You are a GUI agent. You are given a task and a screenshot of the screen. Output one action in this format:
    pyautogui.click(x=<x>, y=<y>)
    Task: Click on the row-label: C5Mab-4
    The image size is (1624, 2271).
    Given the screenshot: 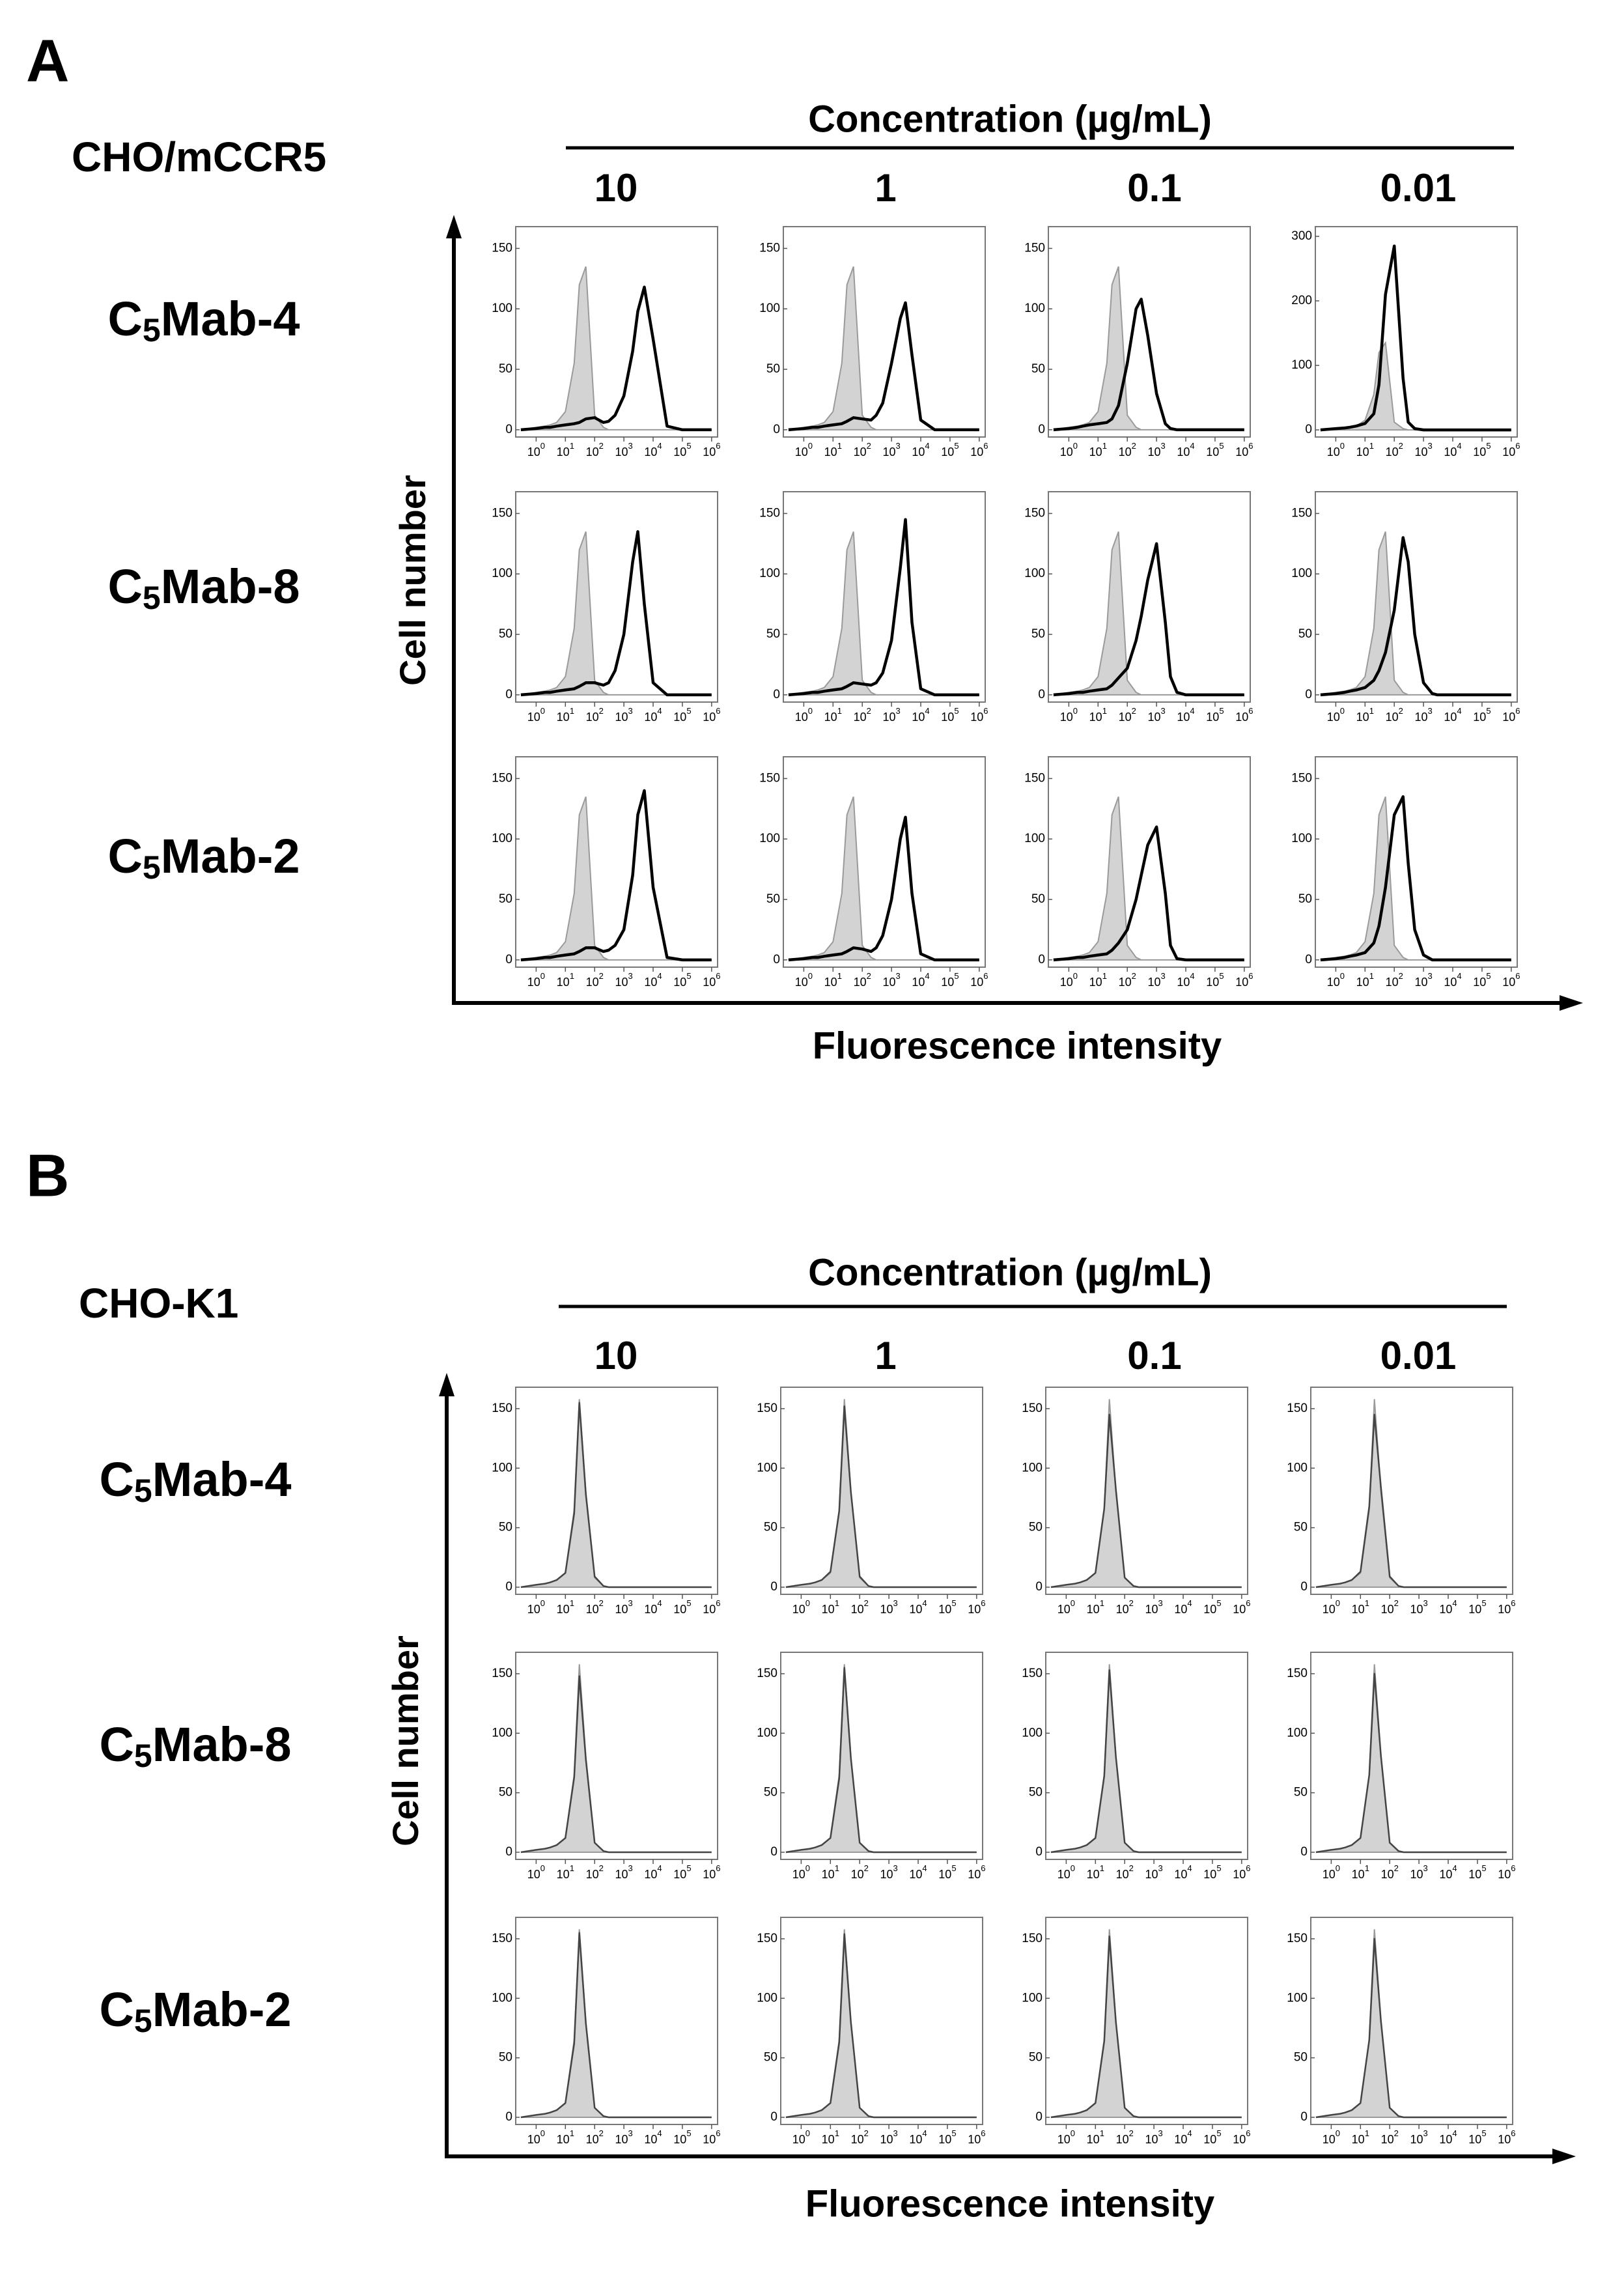 What is the action you would take?
    pyautogui.click(x=195, y=1481)
    